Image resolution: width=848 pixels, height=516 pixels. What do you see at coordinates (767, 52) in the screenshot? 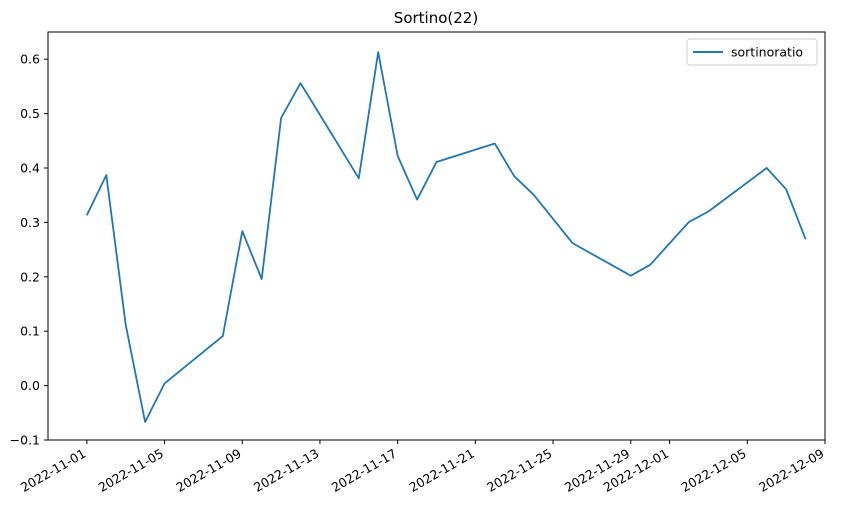
I see `legend-label: sortinoratio` at bounding box center [767, 52].